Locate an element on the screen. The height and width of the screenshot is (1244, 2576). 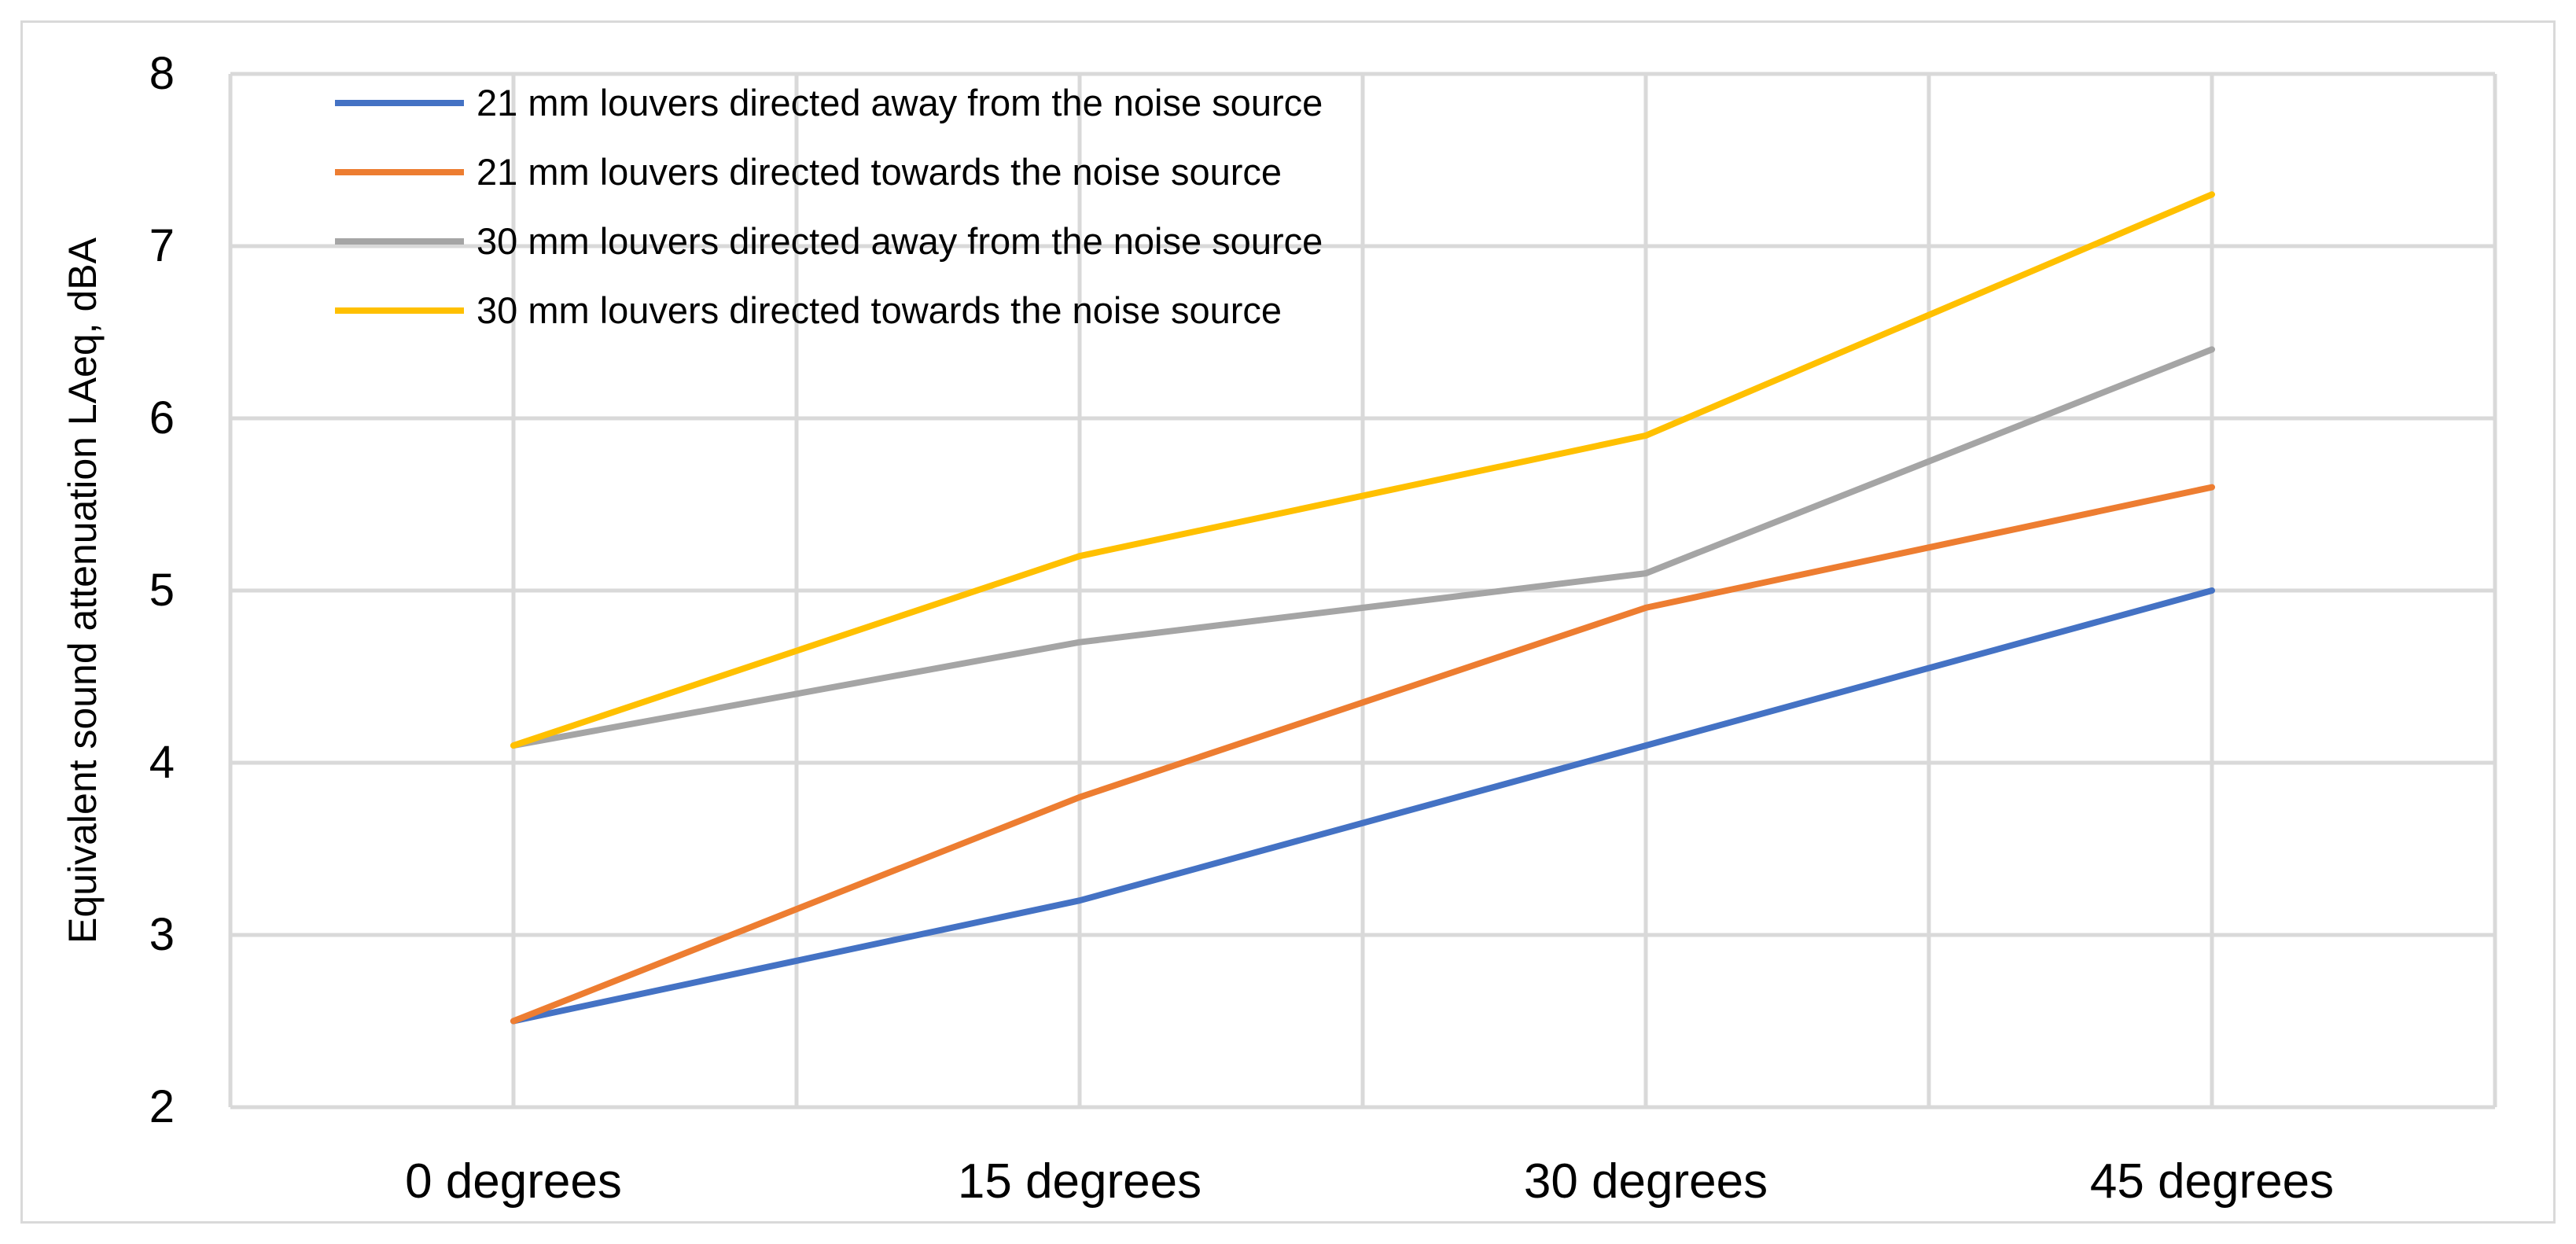
y-tick-label: 4 is located at coordinates (162, 762).